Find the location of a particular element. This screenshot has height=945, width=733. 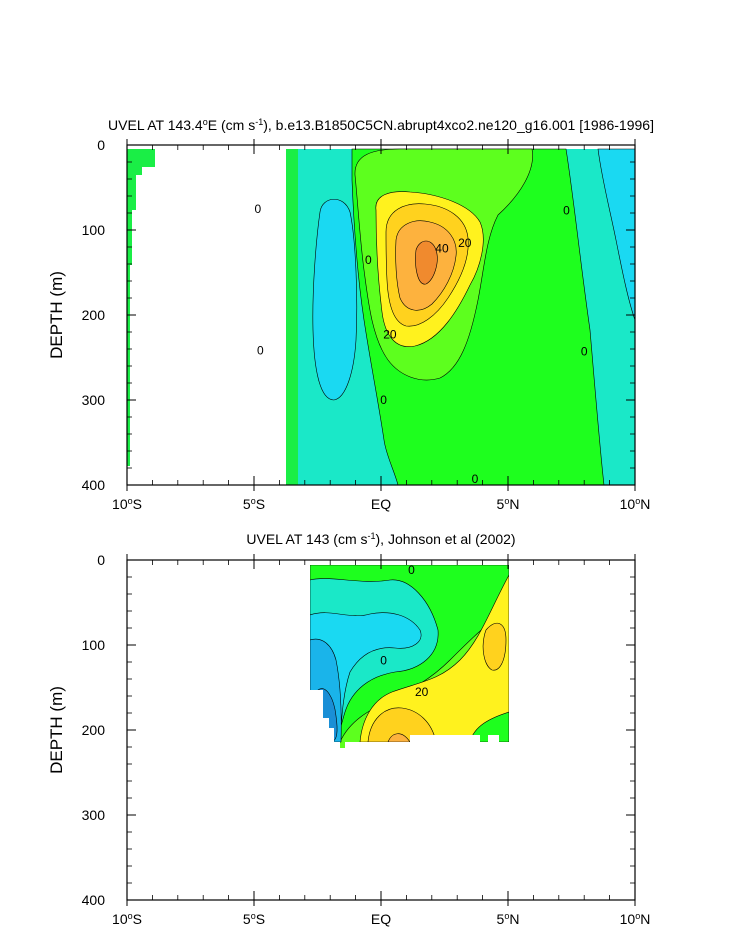

obs-contour-label-0: 0 is located at coordinates (411, 570).